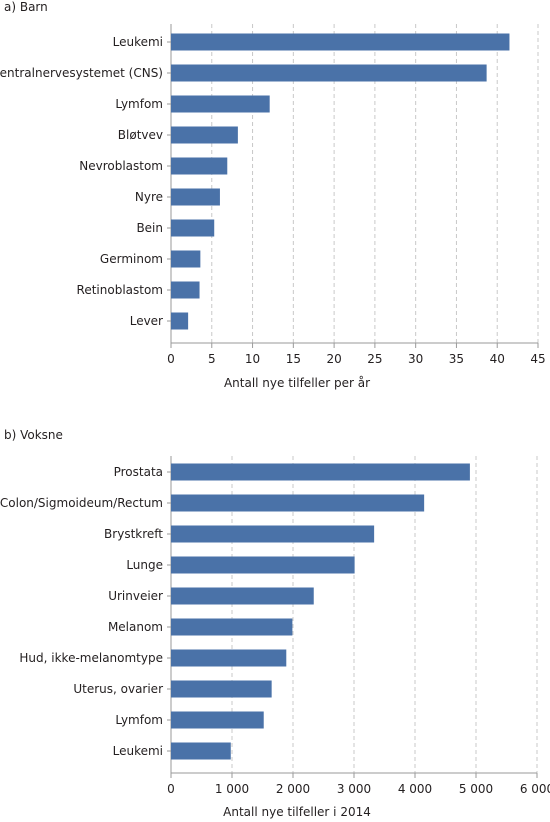 The height and width of the screenshot is (822, 550). Describe the element at coordinates (415, 789) in the screenshot. I see `chart-b-x-tick-label: 4 000` at that location.